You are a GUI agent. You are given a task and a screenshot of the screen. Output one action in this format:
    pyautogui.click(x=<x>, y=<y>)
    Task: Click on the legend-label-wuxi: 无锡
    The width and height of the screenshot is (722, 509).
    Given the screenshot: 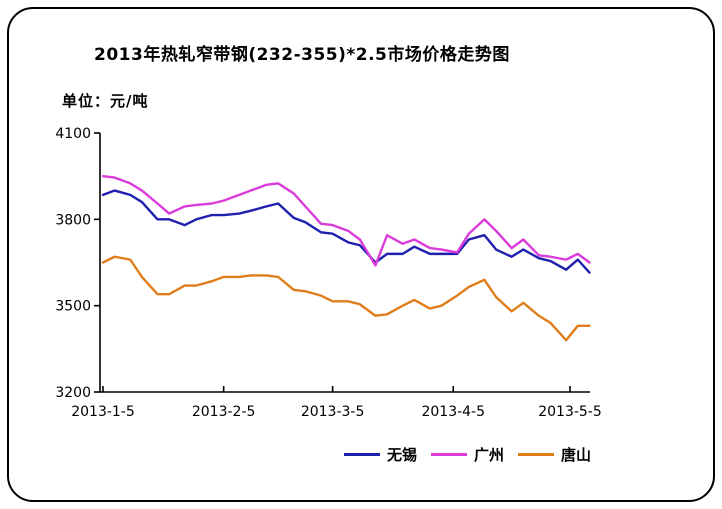 What is the action you would take?
    pyautogui.click(x=402, y=455)
    